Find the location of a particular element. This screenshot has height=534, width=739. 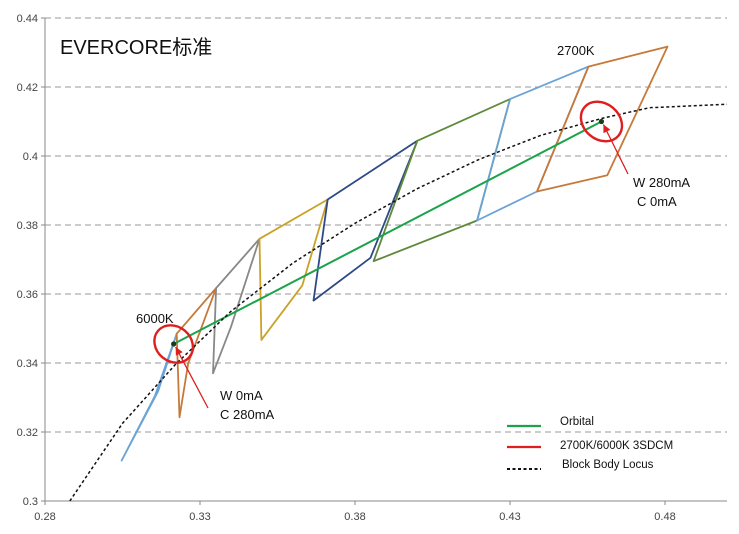

y-tick-label-4: 0.38 is located at coordinates (27, 226).